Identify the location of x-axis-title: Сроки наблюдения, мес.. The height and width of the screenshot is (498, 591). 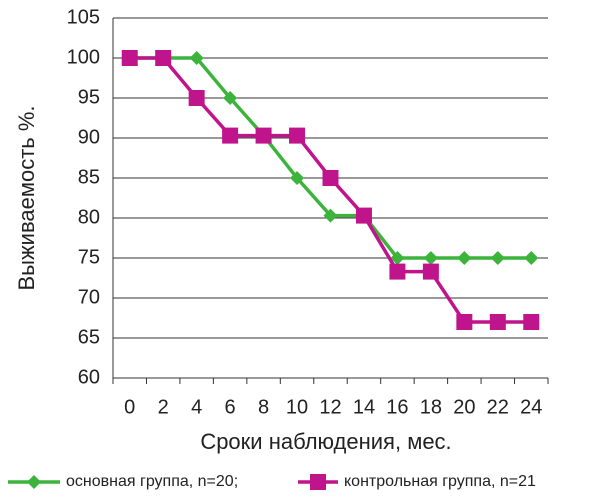
(325, 441).